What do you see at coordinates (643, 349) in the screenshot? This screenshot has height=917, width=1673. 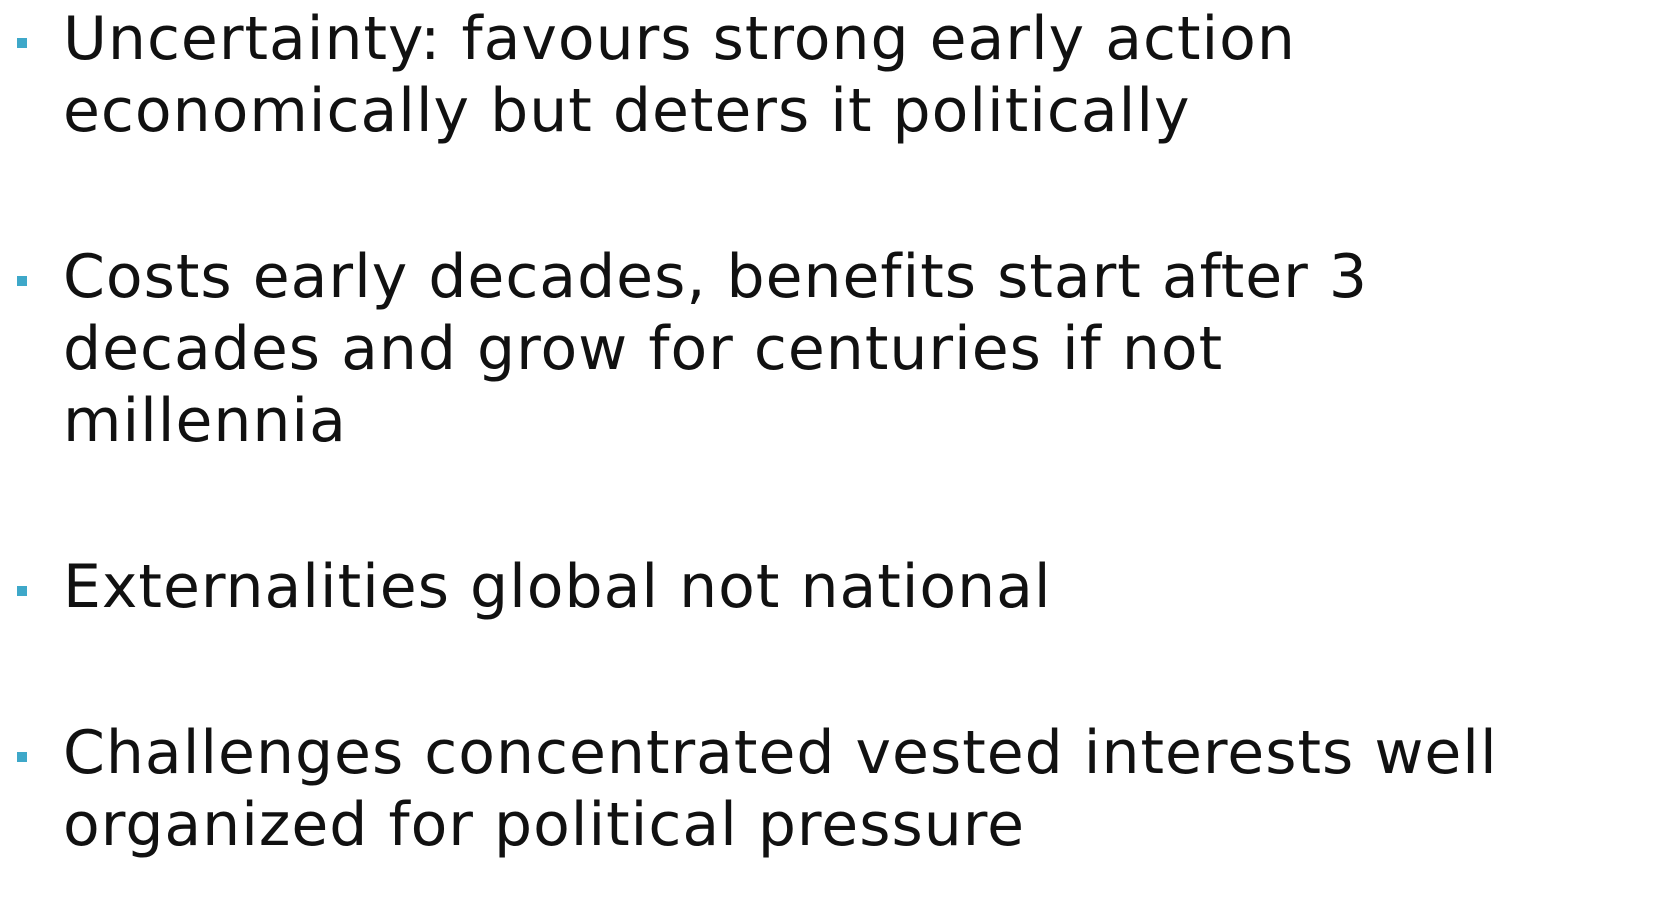 I see `bullet-text-line: decades and grow for centuries if not` at bounding box center [643, 349].